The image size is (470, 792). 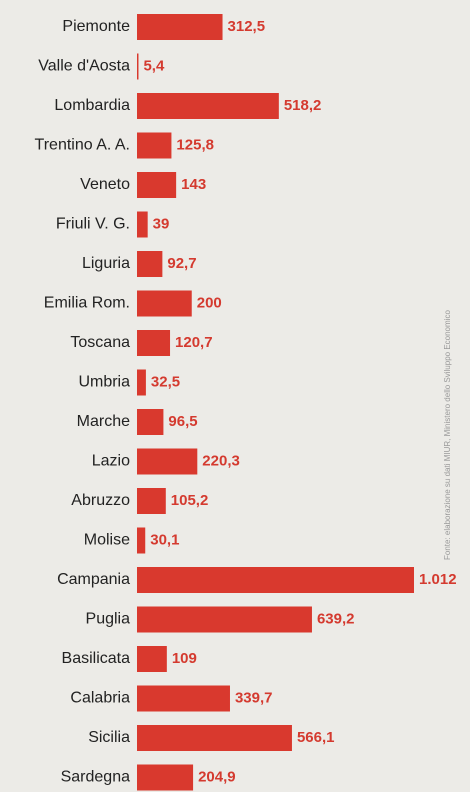 I want to click on category-label: Lazio, so click(x=111, y=461).